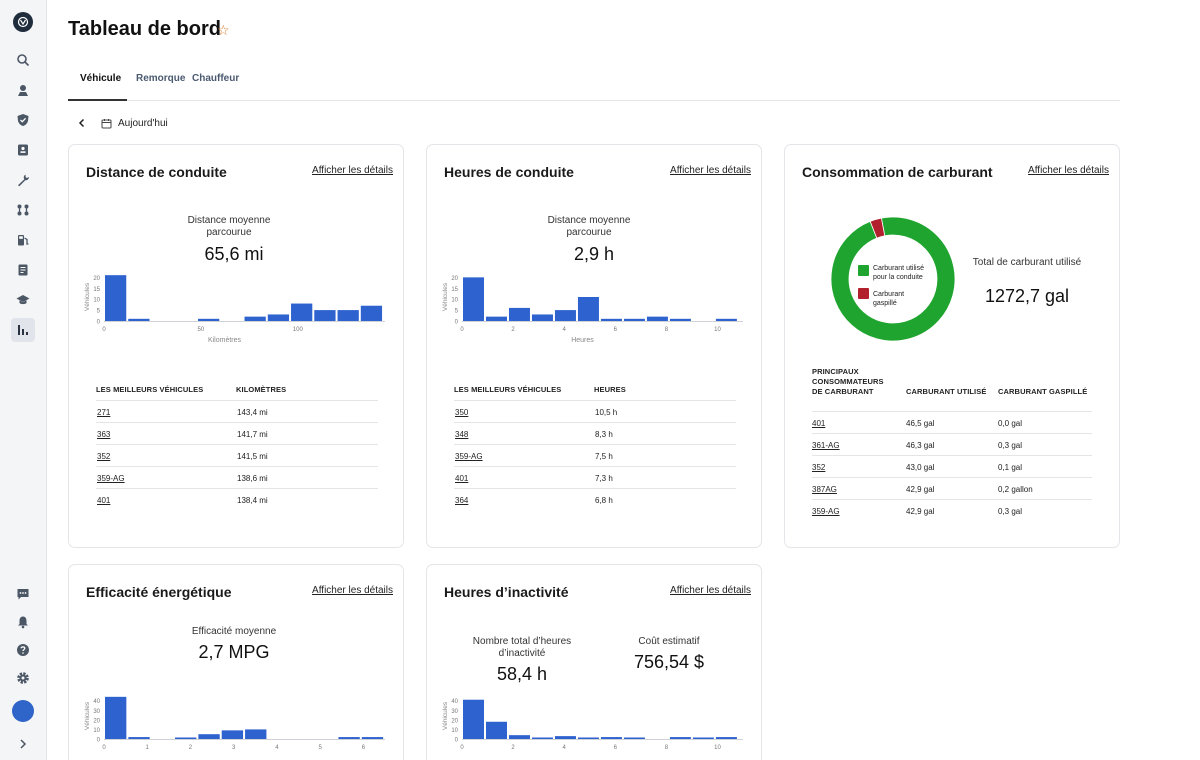  Describe the element at coordinates (234, 254) in the screenshot. I see `stat-value: 65,6 mi` at that location.